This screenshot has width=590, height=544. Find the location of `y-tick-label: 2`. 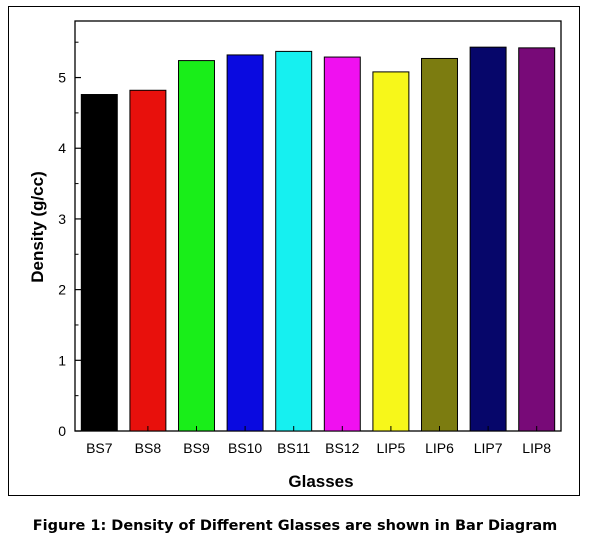

y-tick-label: 2 is located at coordinates (62, 290).